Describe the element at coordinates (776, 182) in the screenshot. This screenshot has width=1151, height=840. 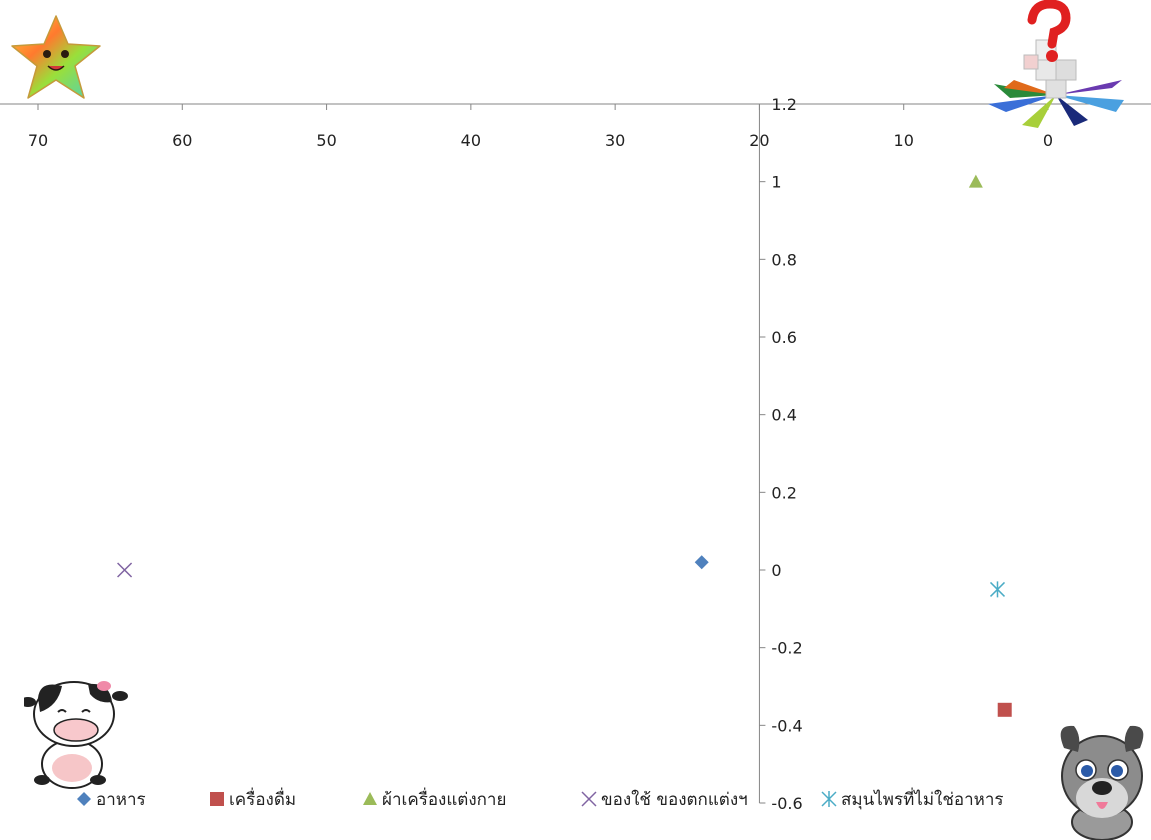
I see `y-tick-label: 1` at that location.